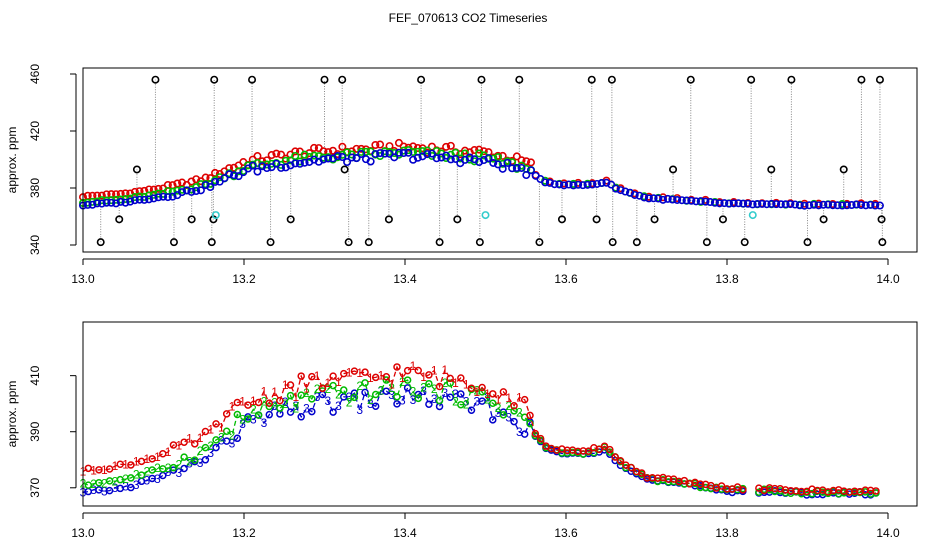 This screenshot has width=936, height=540. What do you see at coordinates (35, 375) in the screenshot?
I see `bottom-y-tick-label: 410` at bounding box center [35, 375].